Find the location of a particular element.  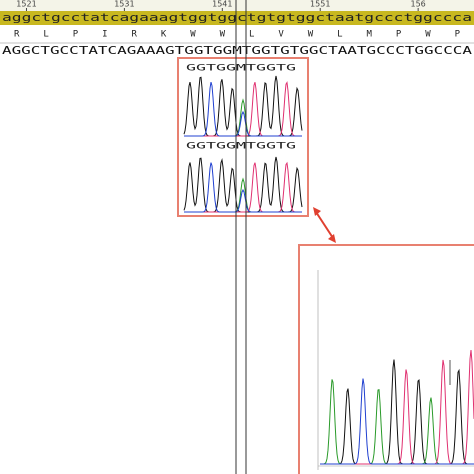

arrow is located at coordinates (324, 225).